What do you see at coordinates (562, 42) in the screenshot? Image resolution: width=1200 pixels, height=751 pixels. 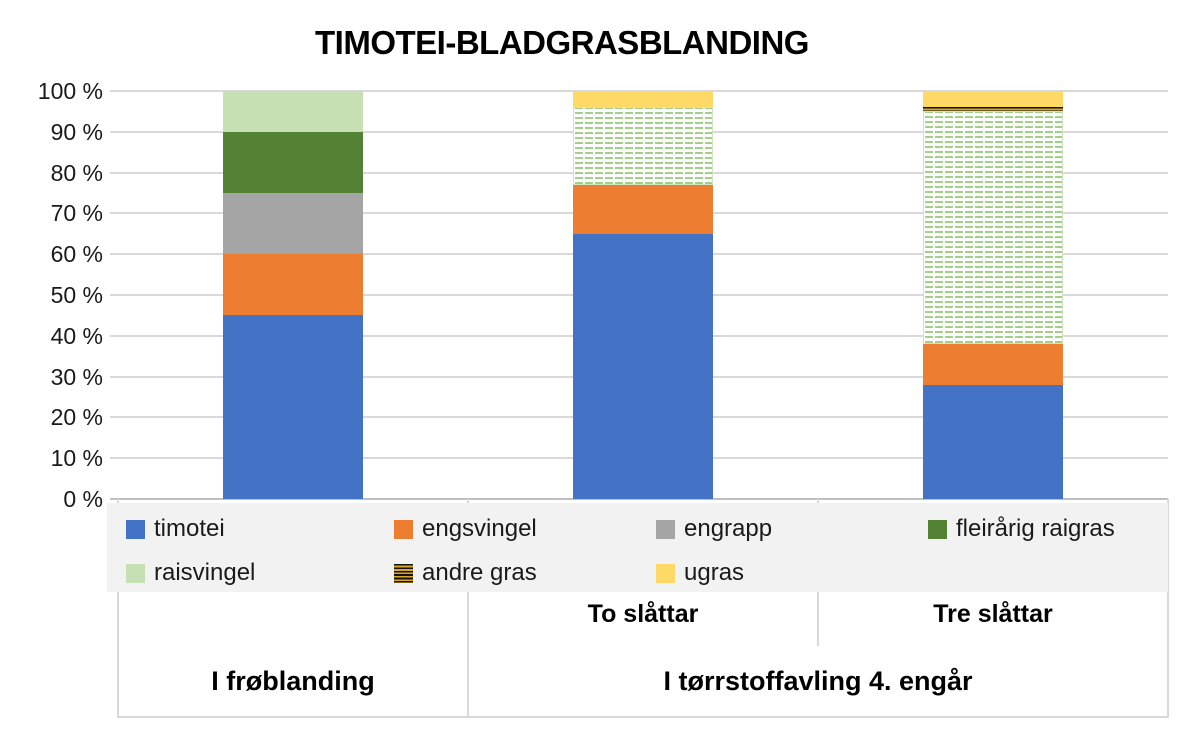 I see `chart-title: TIMOTEI-BLADGRASBLANDING` at bounding box center [562, 42].